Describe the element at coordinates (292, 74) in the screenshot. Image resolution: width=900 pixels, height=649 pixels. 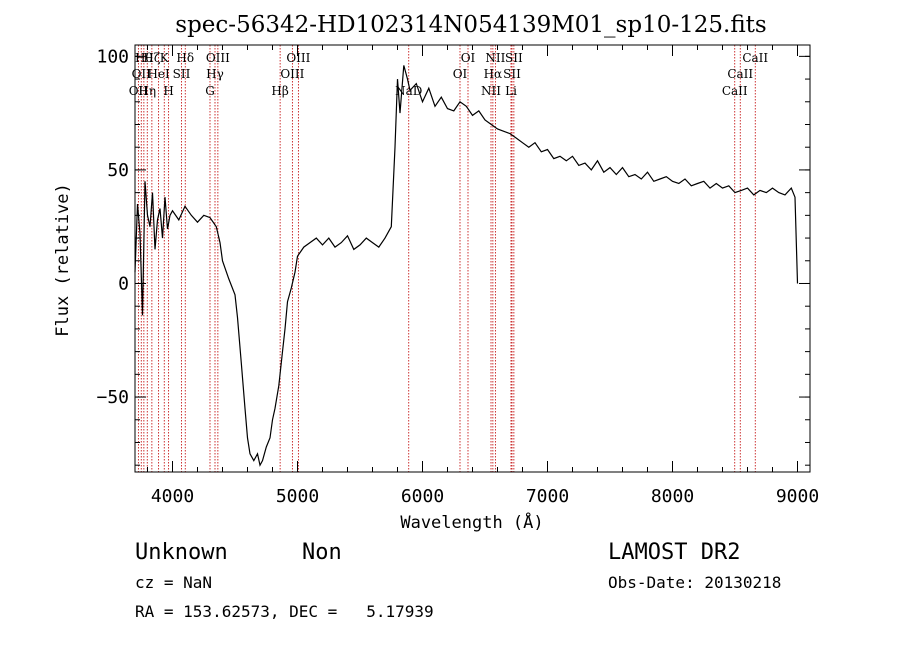
I see `line-label-14: OIII` at that location.